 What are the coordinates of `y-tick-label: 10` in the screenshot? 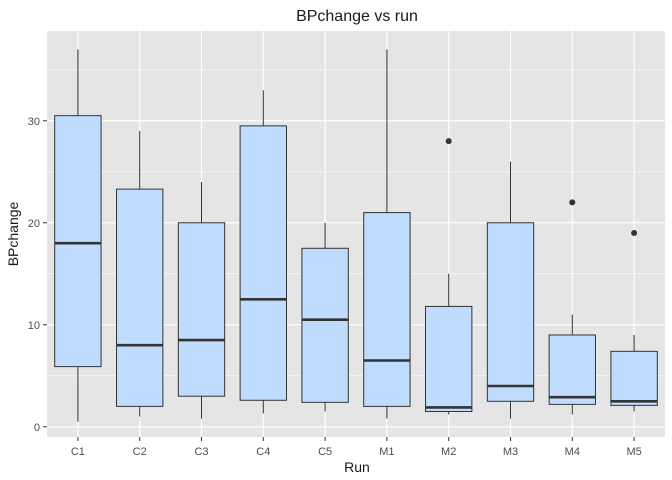 It's located at (34, 326).